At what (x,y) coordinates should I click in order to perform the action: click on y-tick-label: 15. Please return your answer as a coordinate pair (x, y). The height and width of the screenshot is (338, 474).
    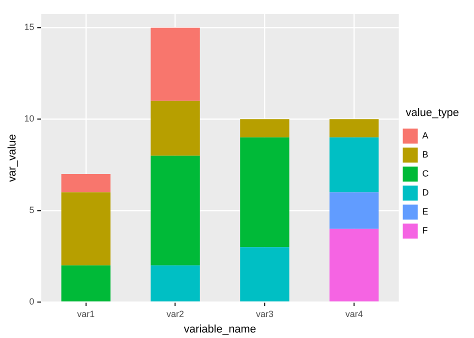
    Looking at the image, I should click on (29, 27).